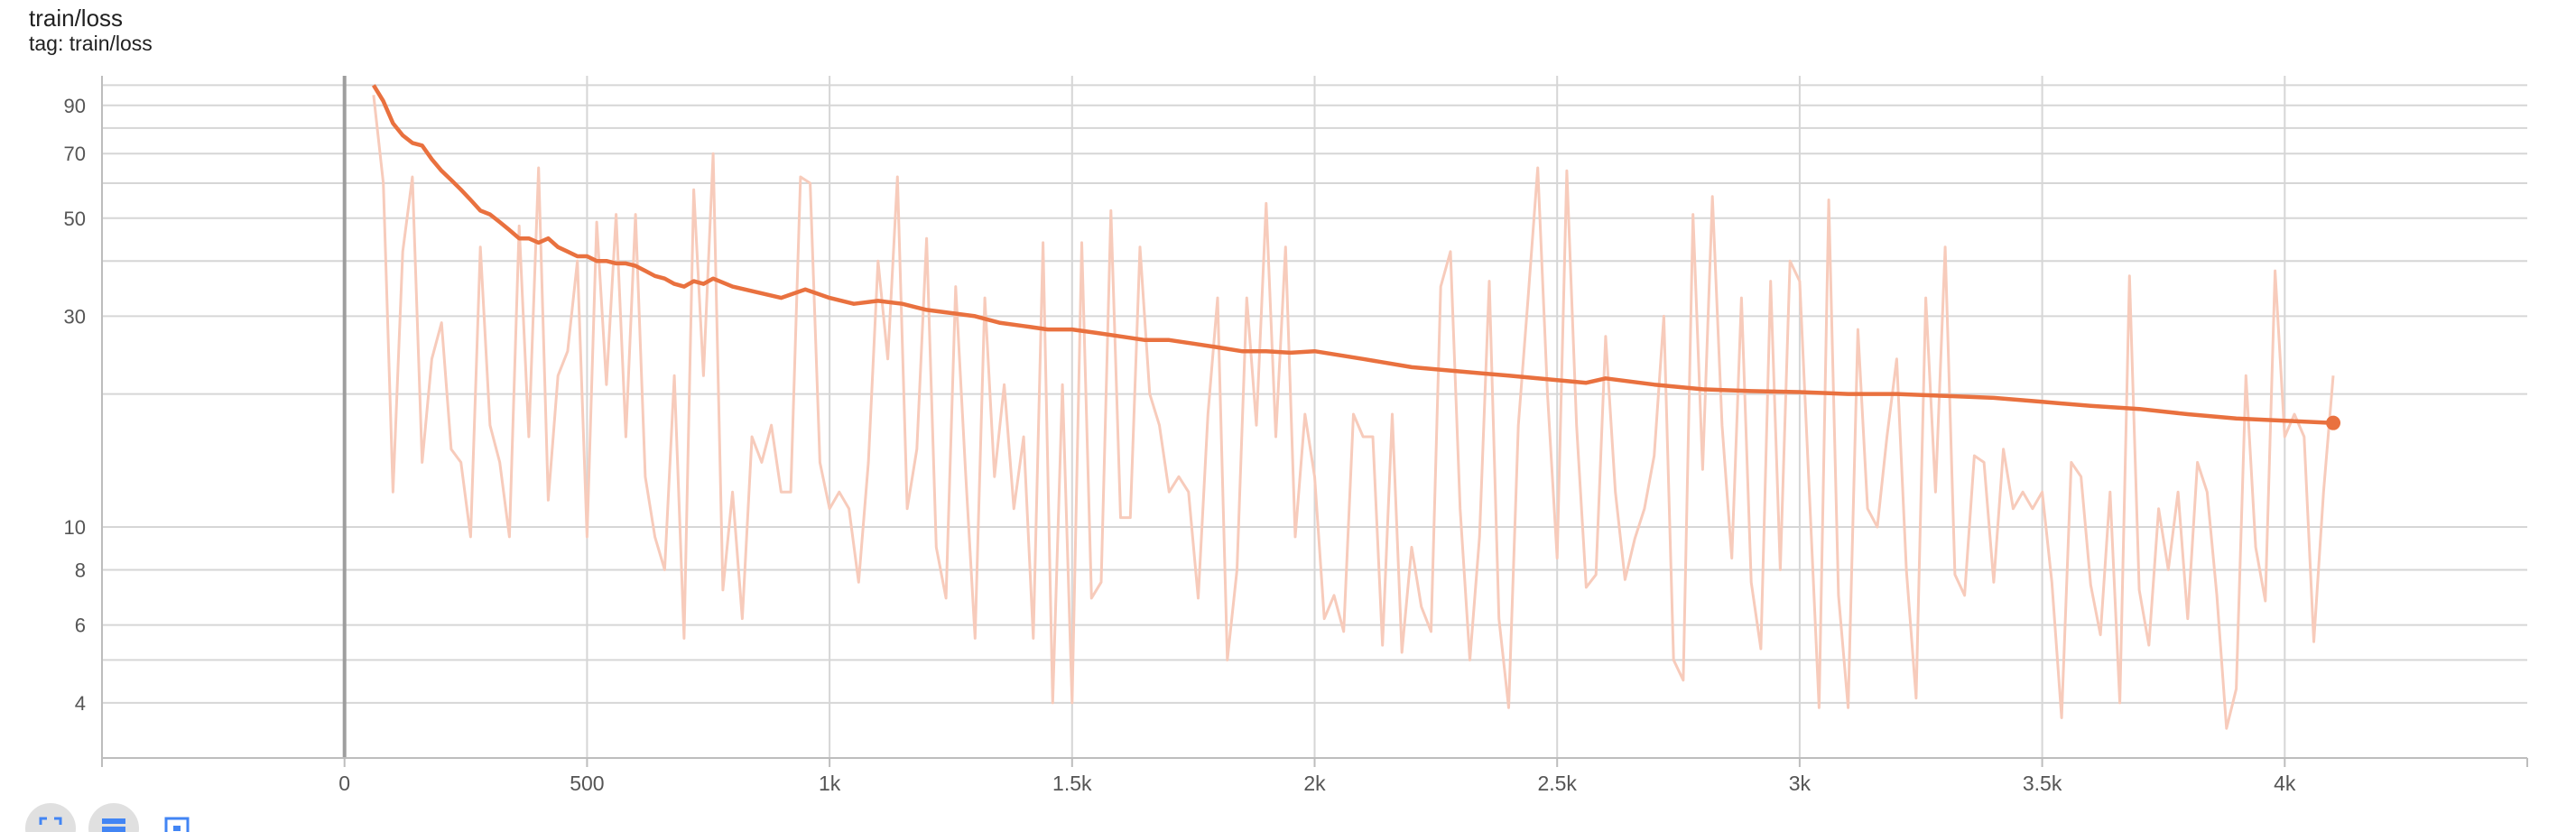 The width and height of the screenshot is (2576, 832). Describe the element at coordinates (75, 106) in the screenshot. I see `y-tick-label: 90` at that location.